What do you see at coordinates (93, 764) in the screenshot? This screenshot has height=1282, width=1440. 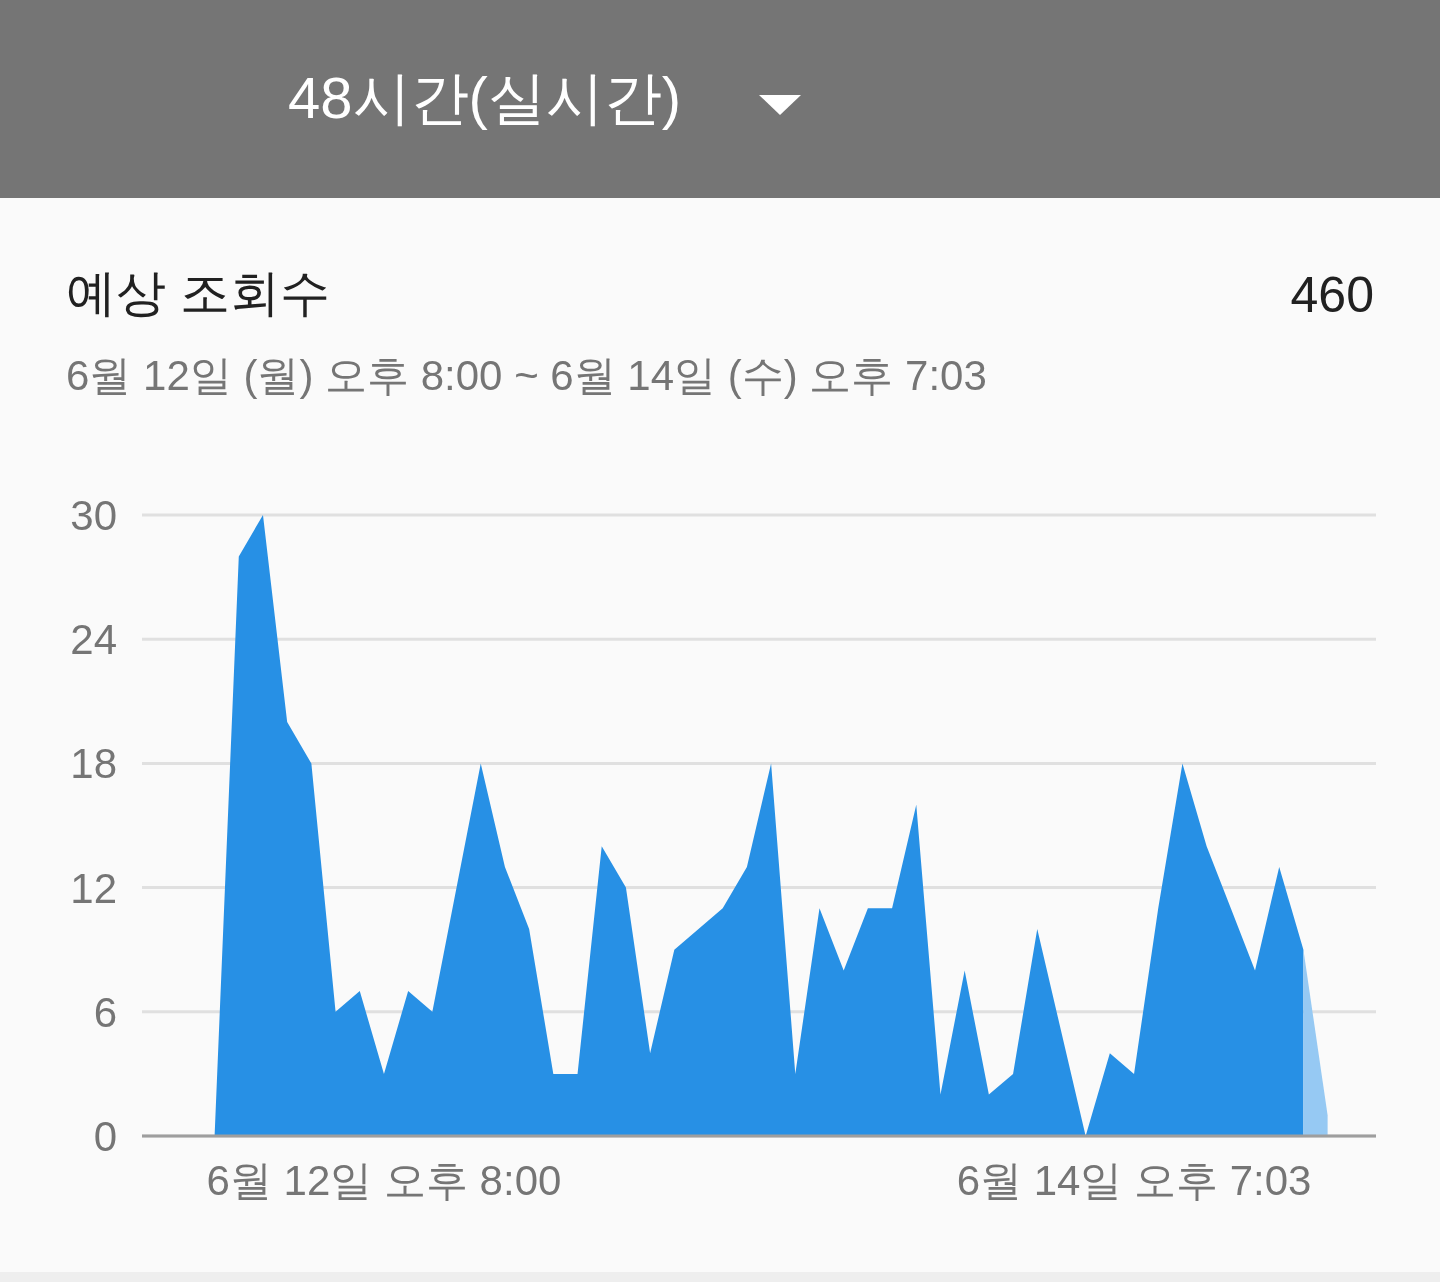 I see `y-tick-label: 18` at bounding box center [93, 764].